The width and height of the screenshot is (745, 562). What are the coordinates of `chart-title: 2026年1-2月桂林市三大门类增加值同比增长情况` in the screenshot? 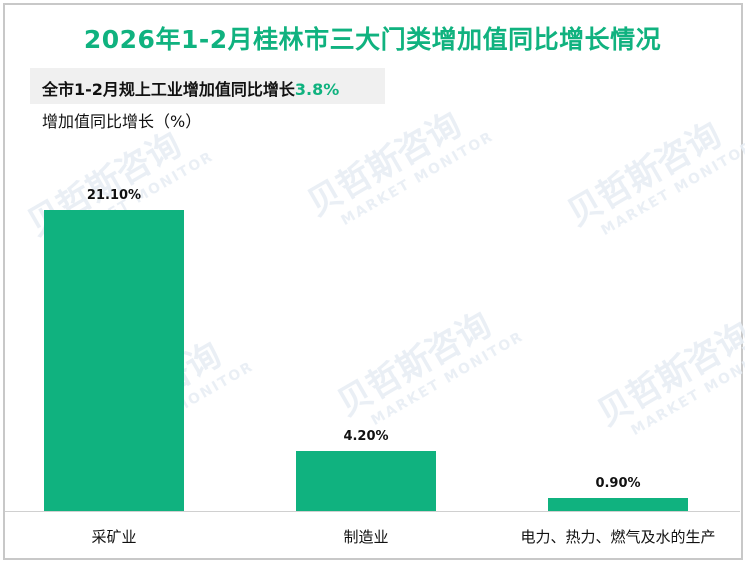 It's located at (372, 39).